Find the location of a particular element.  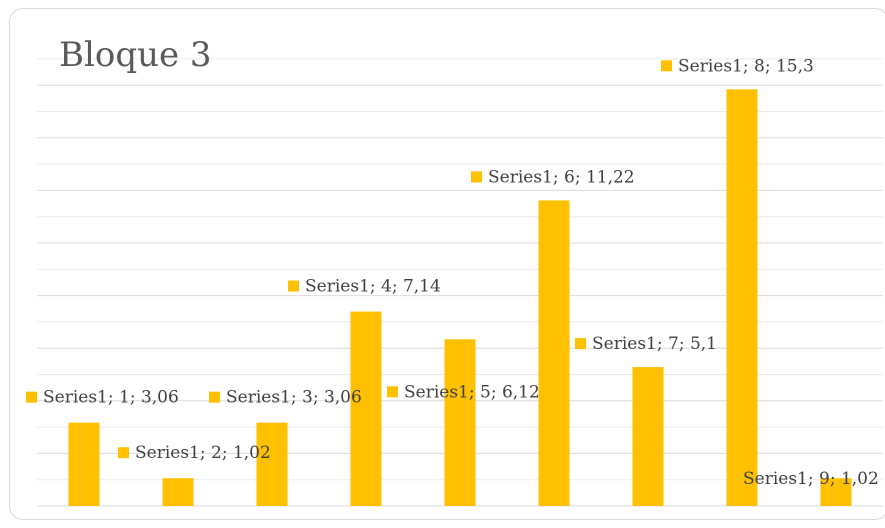

data-label-1: Series1; 1; 3,06 is located at coordinates (111, 398).